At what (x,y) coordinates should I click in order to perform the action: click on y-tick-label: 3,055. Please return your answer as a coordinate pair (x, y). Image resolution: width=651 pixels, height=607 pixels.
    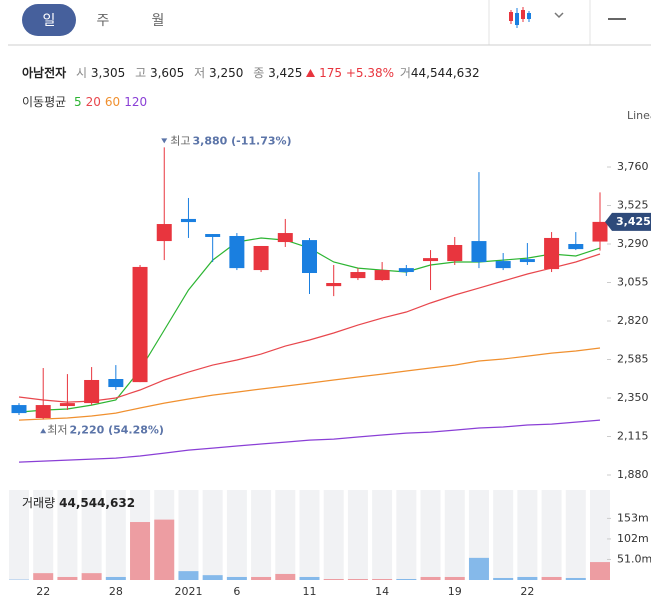
    Looking at the image, I should click on (633, 282).